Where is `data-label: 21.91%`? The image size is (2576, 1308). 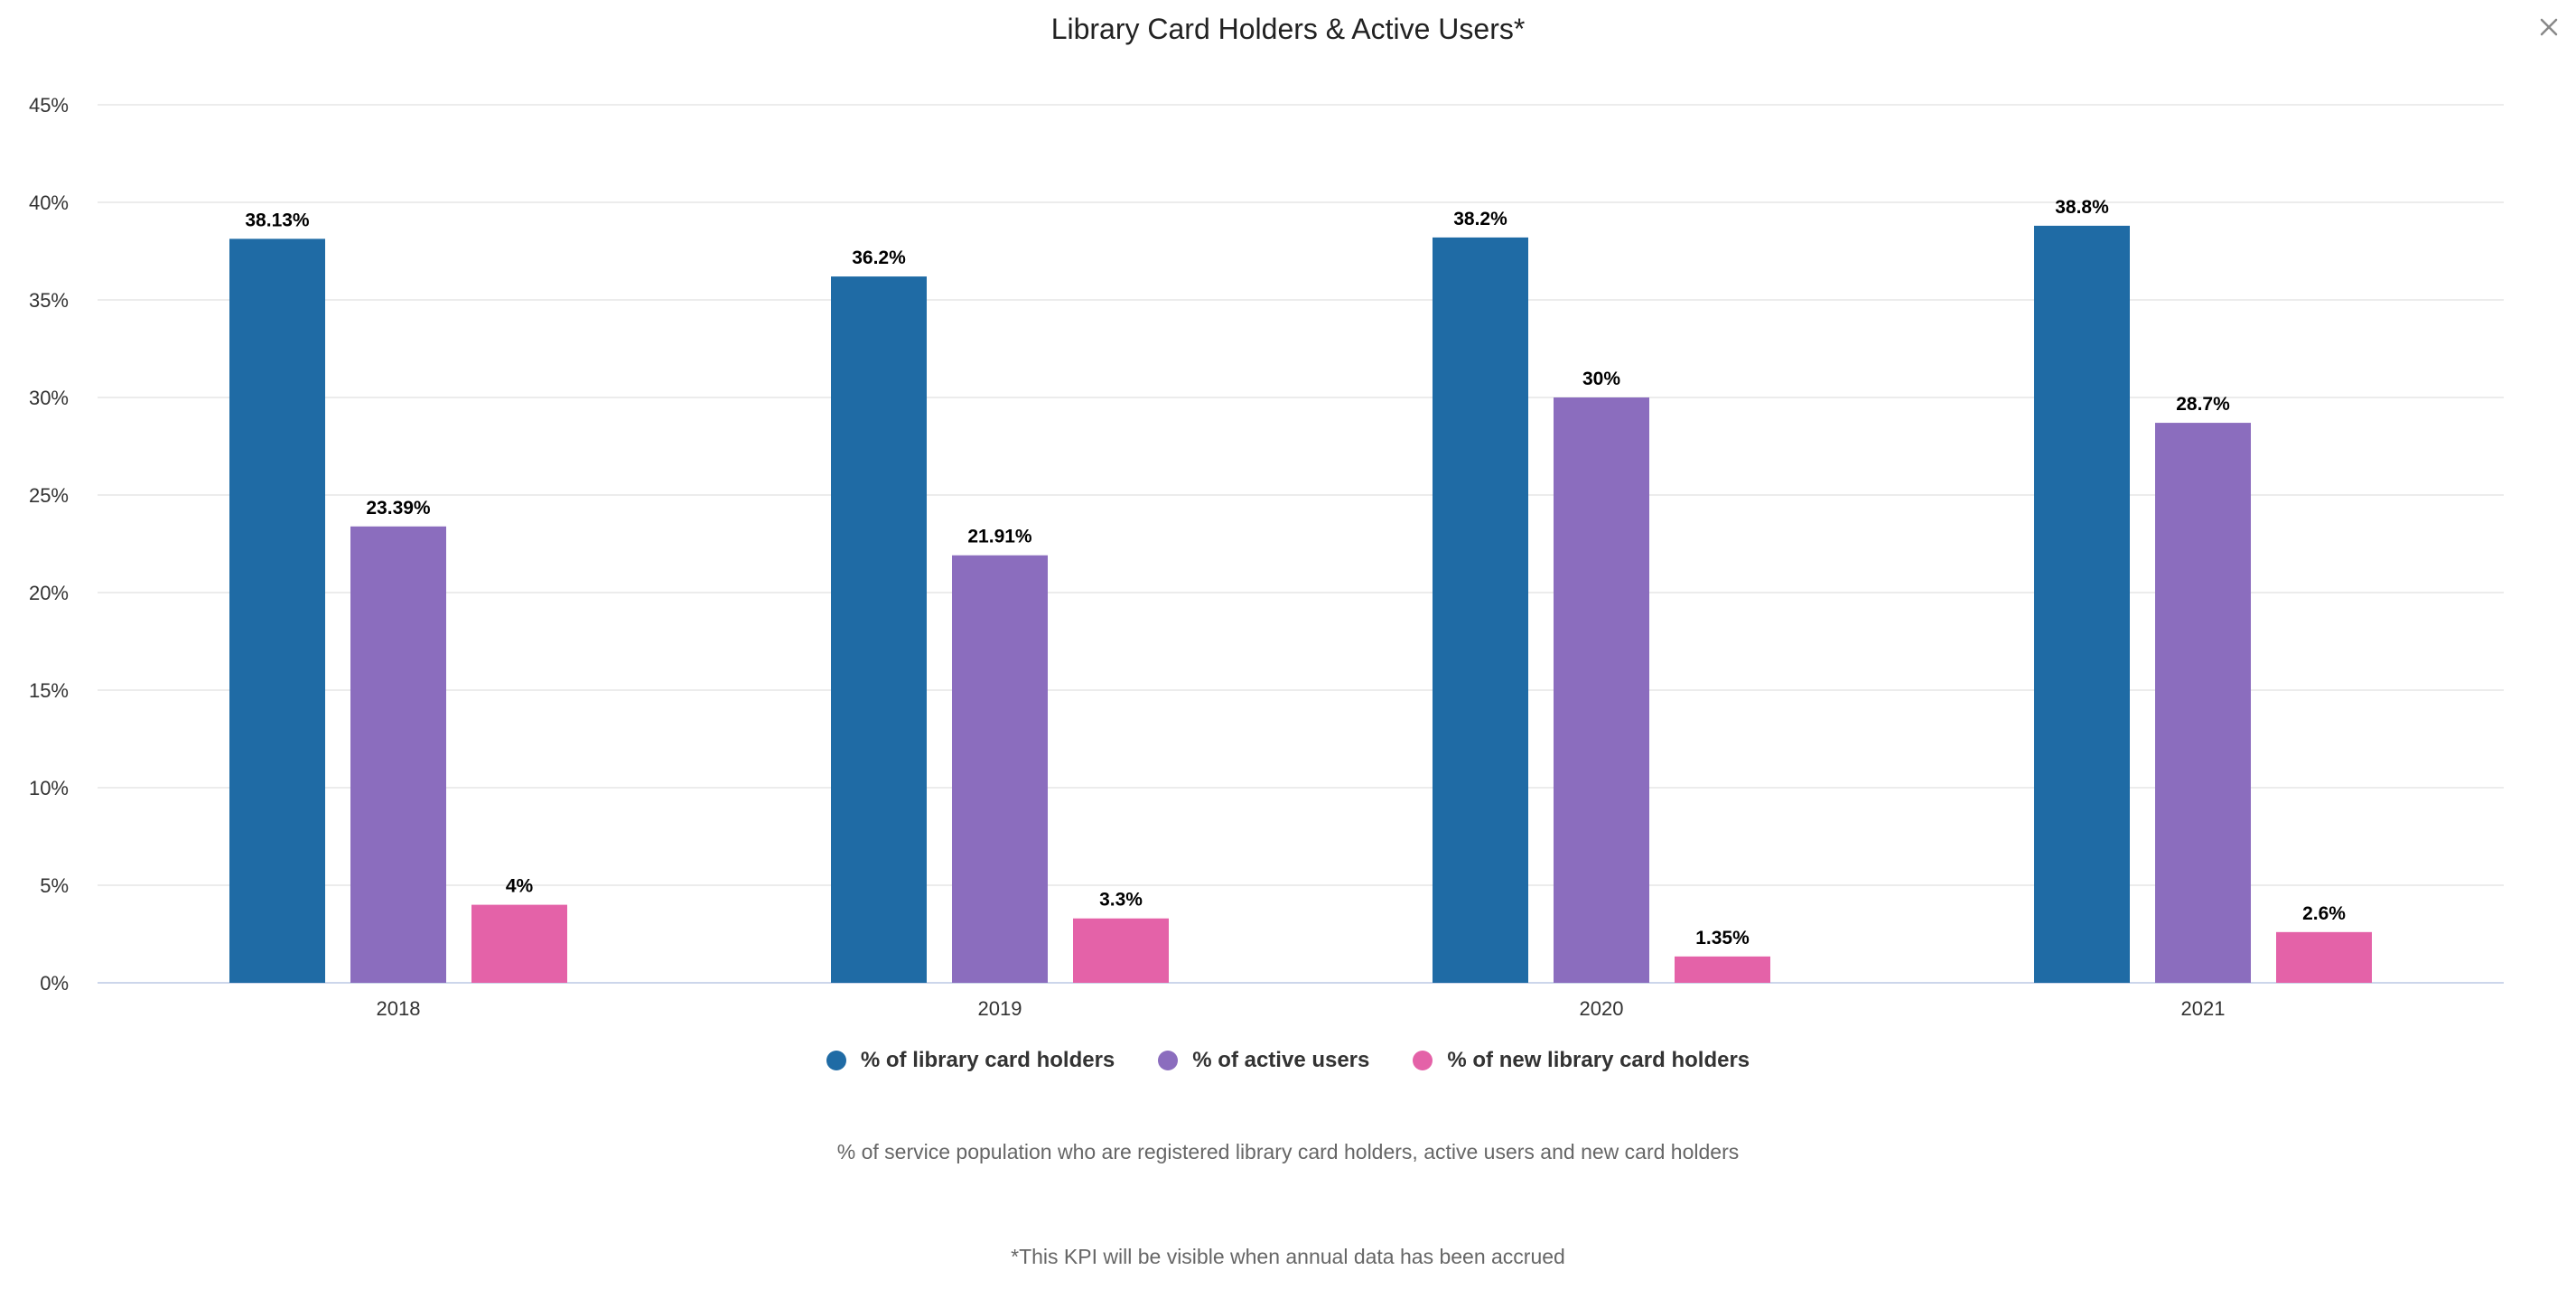 data-label: 21.91% is located at coordinates (999, 537).